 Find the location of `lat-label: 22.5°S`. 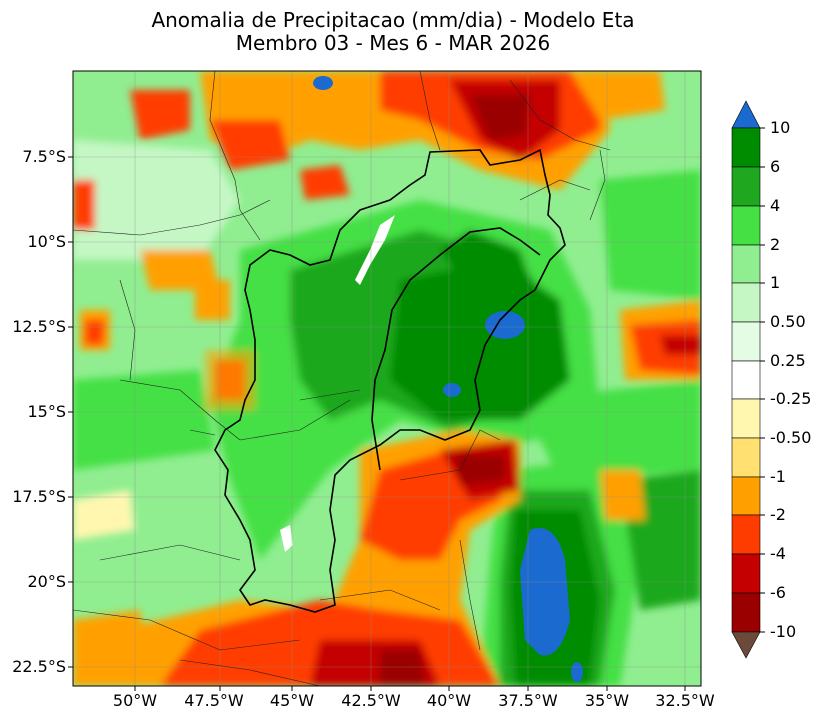

lat-label: 22.5°S is located at coordinates (39, 666).